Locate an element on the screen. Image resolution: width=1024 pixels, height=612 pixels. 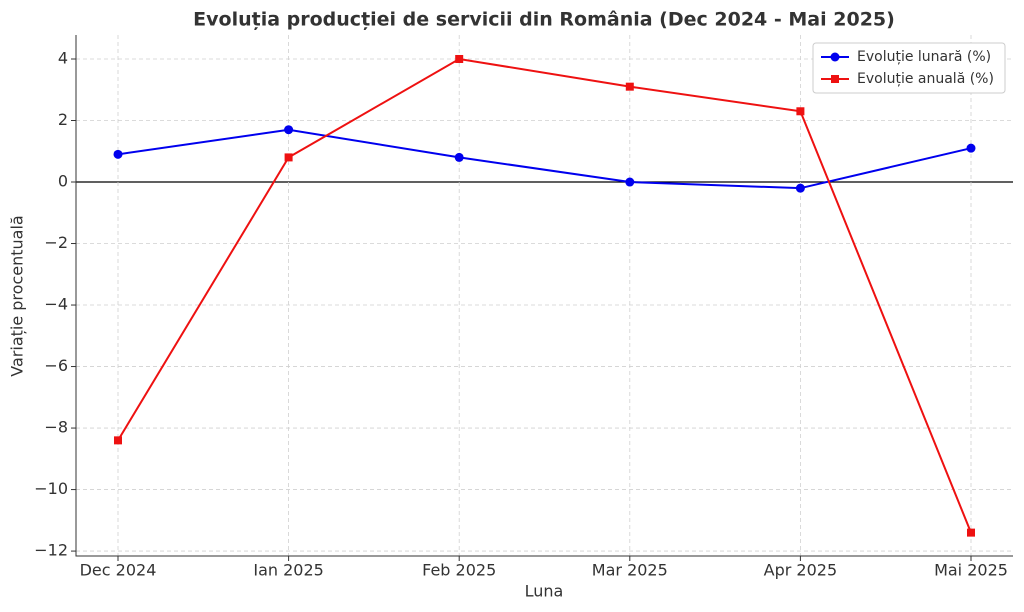
y-axis-label: Variație procentuală is located at coordinates (17, 295).